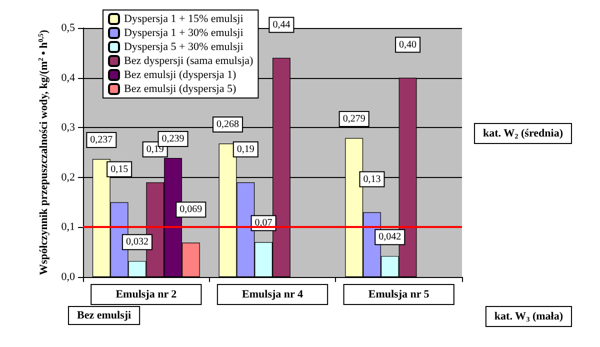  Describe the element at coordinates (101, 140) in the screenshot. I see `data-label: 0,237` at that location.